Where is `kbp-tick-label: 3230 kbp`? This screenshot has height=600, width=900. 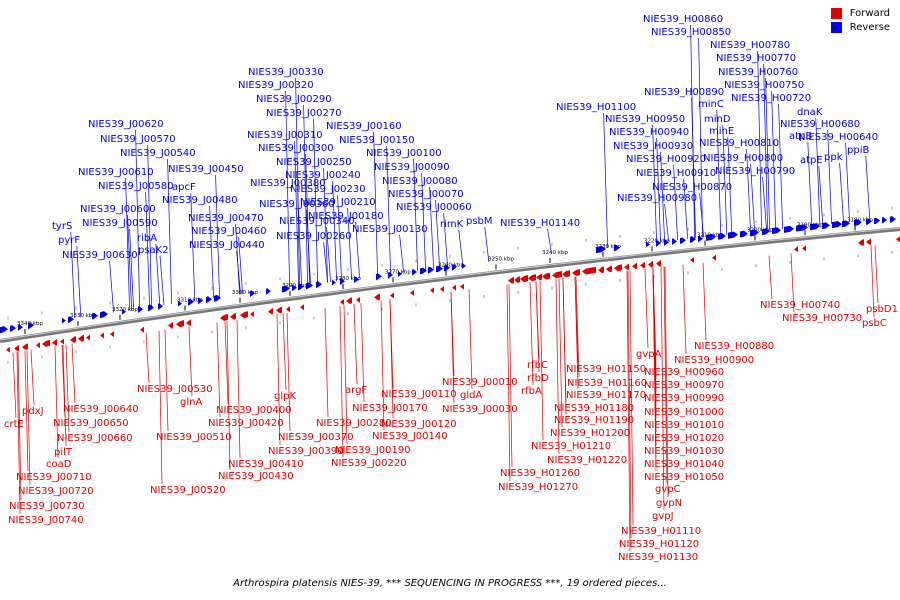
kbp-tick-label: 3230 kbp is located at coordinates (608, 247).